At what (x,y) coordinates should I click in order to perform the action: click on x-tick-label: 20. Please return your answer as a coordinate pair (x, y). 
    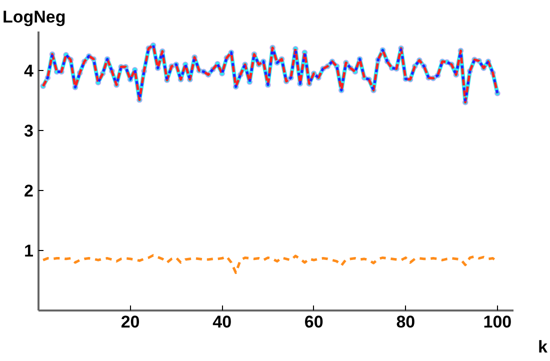
    Looking at the image, I should click on (130, 322).